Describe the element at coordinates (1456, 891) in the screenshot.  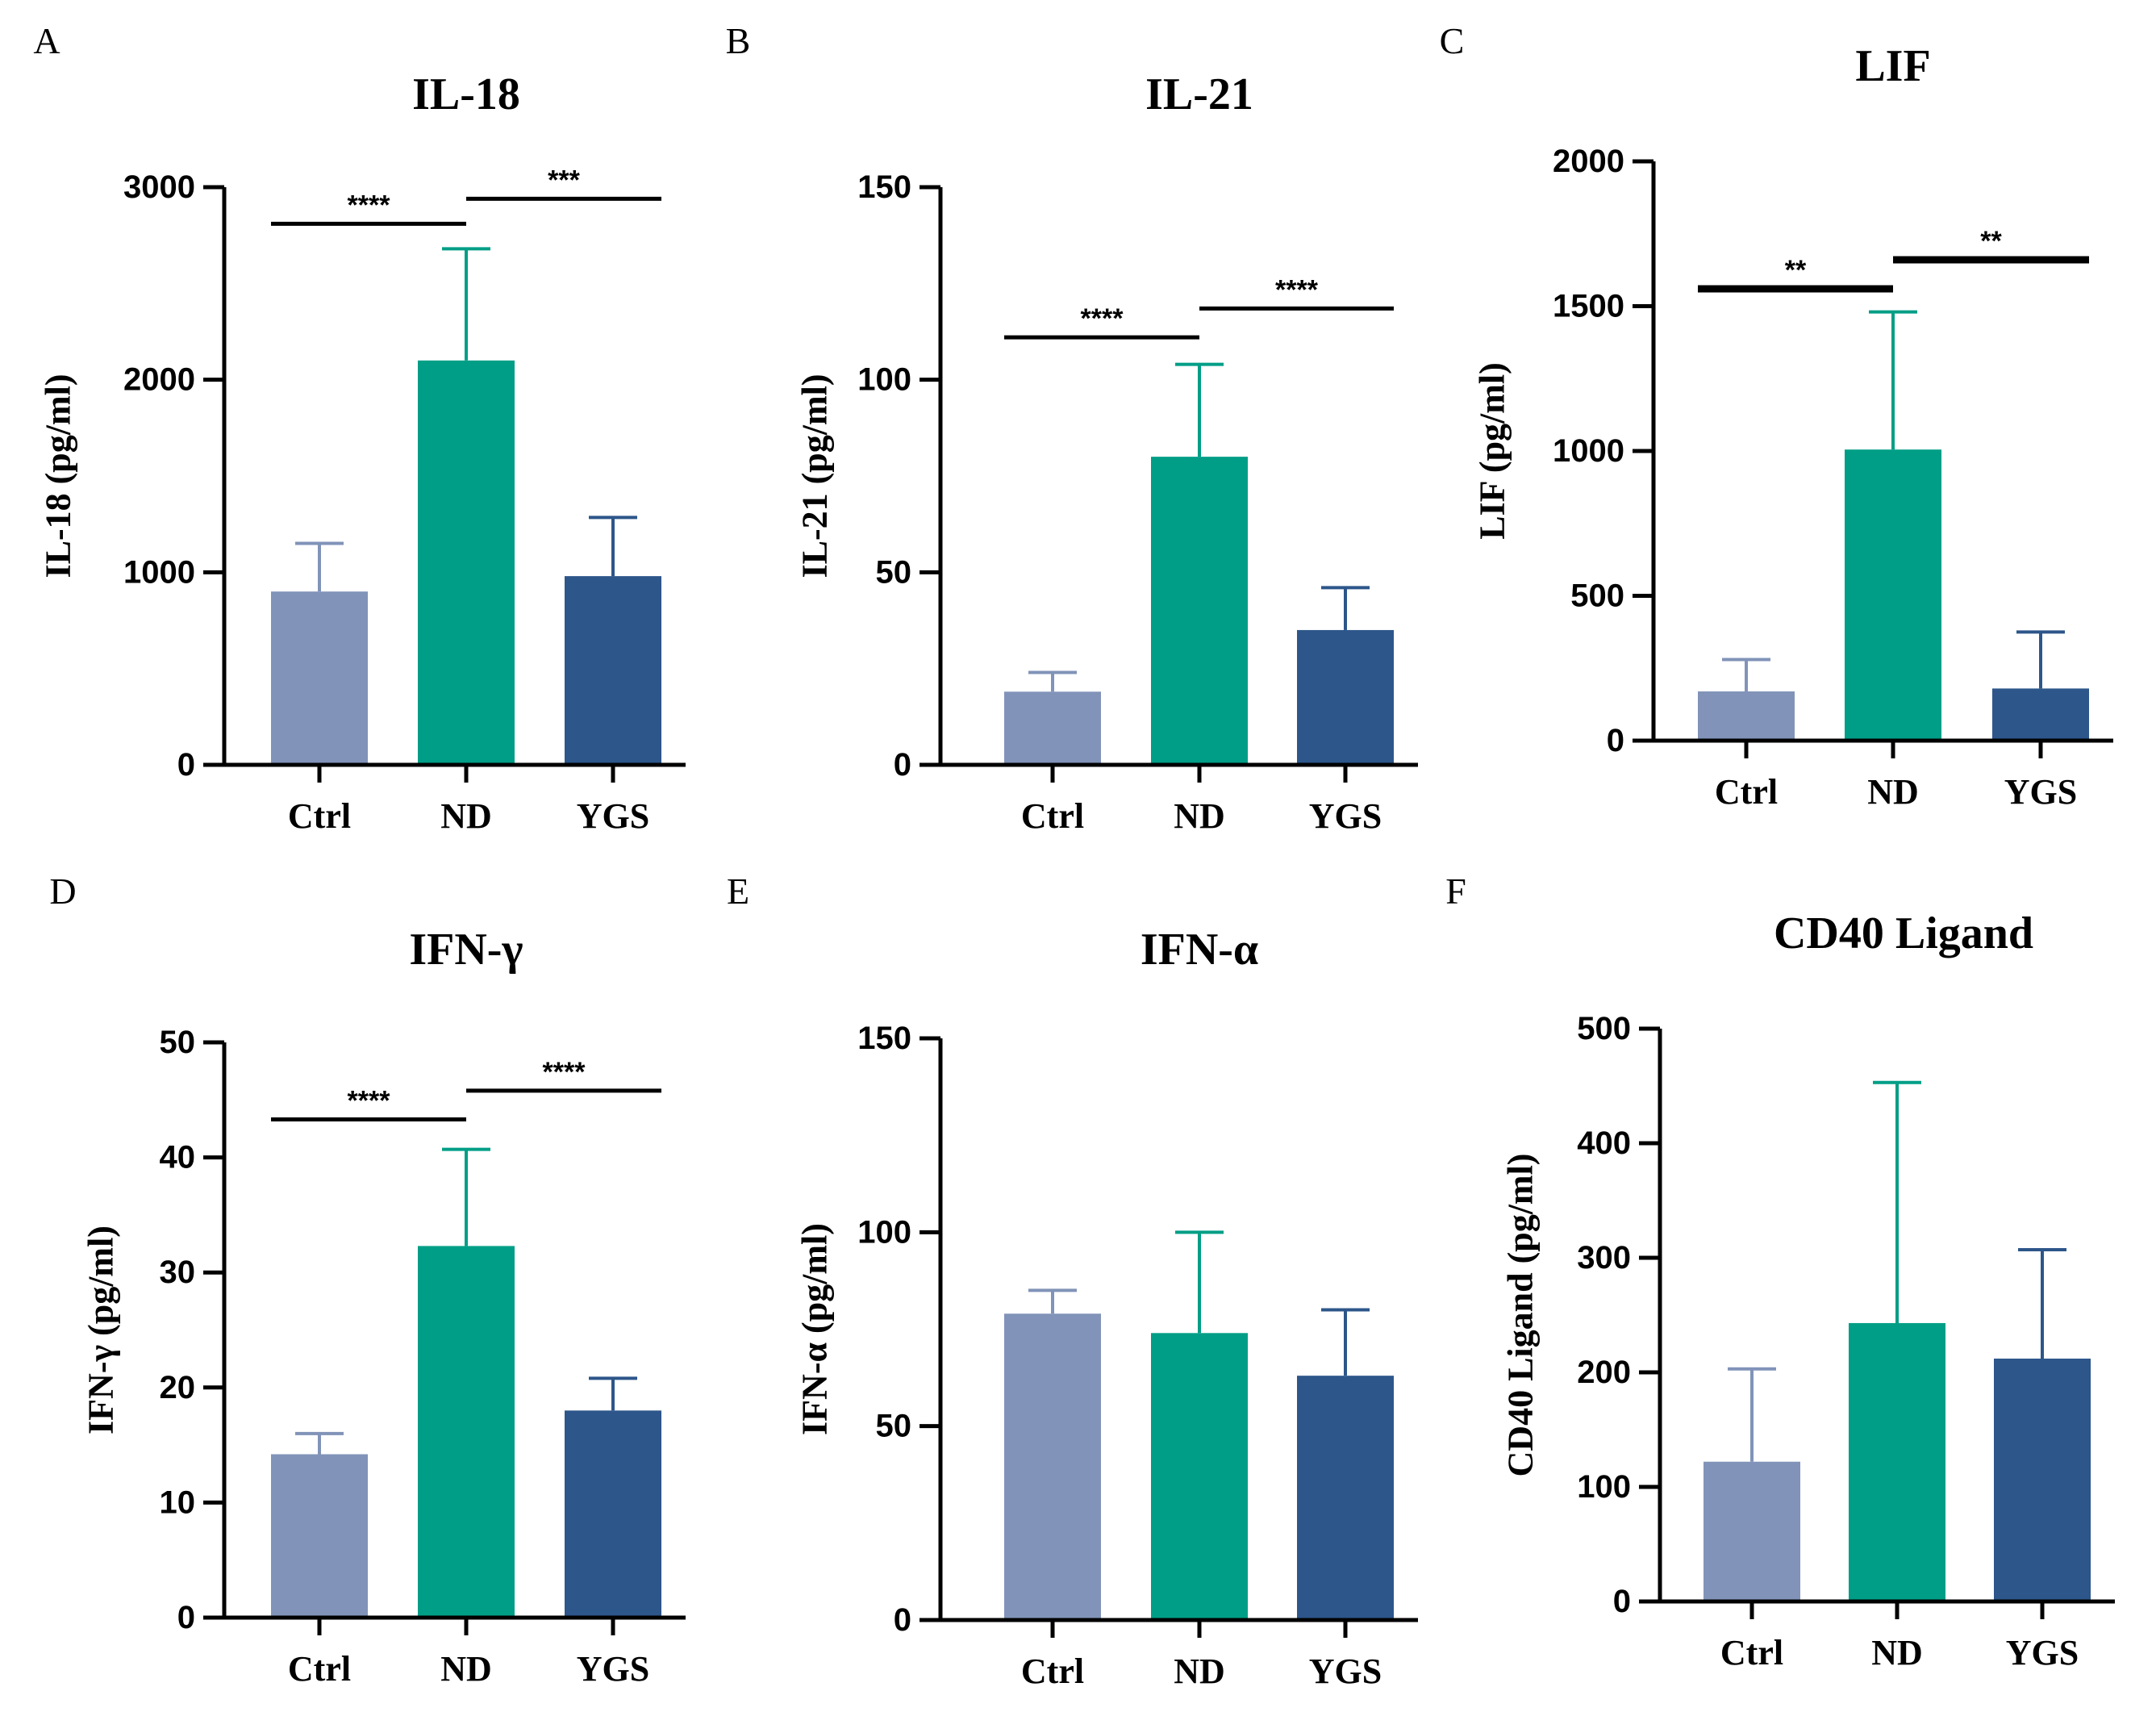
I see `panel-letter: F` at that location.